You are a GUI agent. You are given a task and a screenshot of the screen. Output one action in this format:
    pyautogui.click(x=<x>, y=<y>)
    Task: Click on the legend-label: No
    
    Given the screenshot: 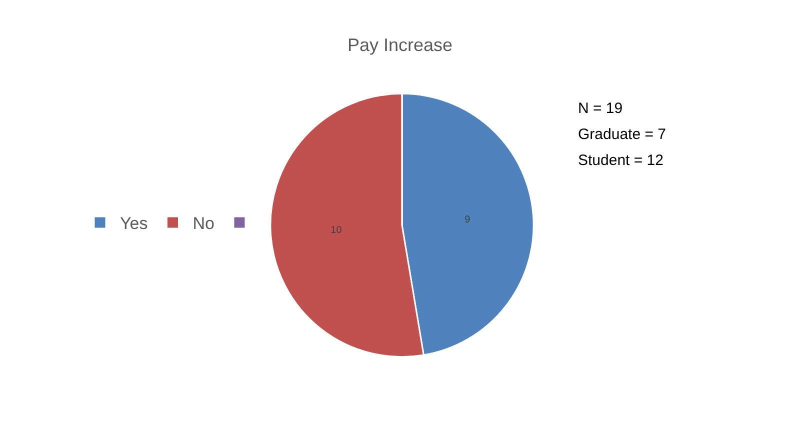 What is the action you would take?
    pyautogui.click(x=203, y=224)
    